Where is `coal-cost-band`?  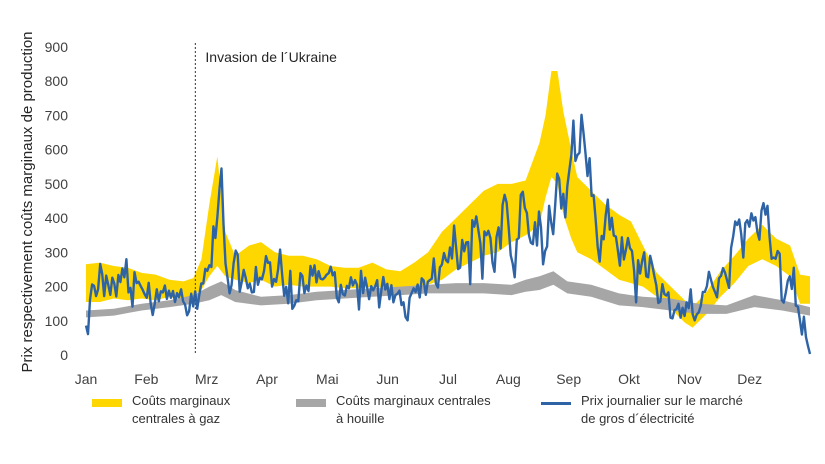 coal-cost-band is located at coordinates (448, 294).